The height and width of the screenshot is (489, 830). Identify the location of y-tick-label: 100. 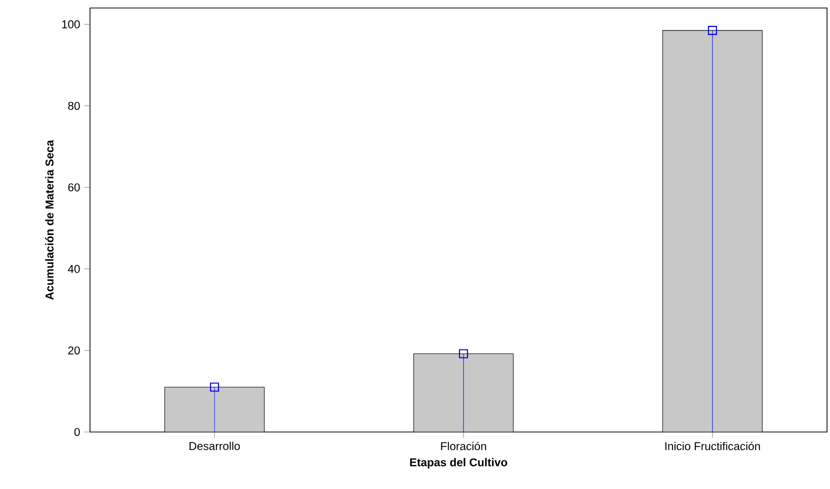
(71, 24).